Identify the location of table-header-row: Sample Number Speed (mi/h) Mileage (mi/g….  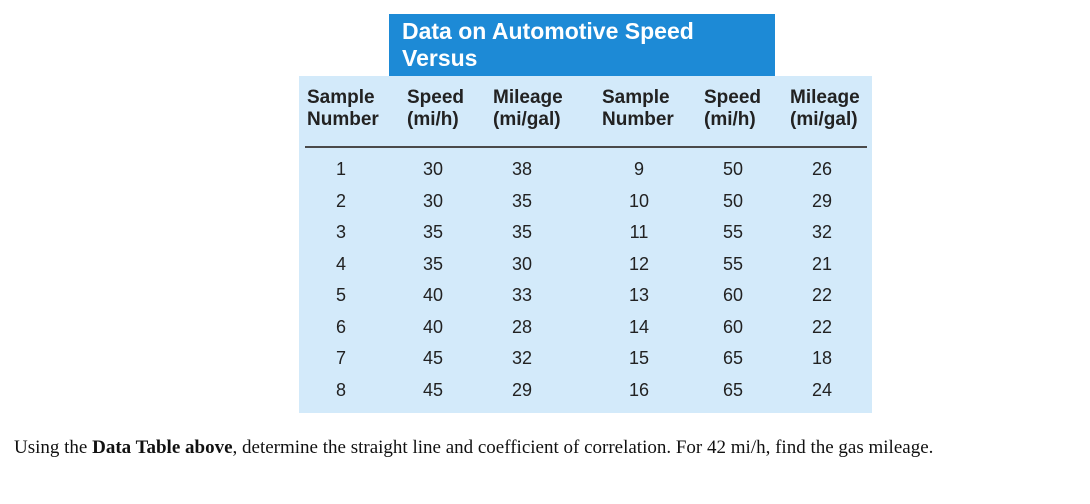
(585, 109).